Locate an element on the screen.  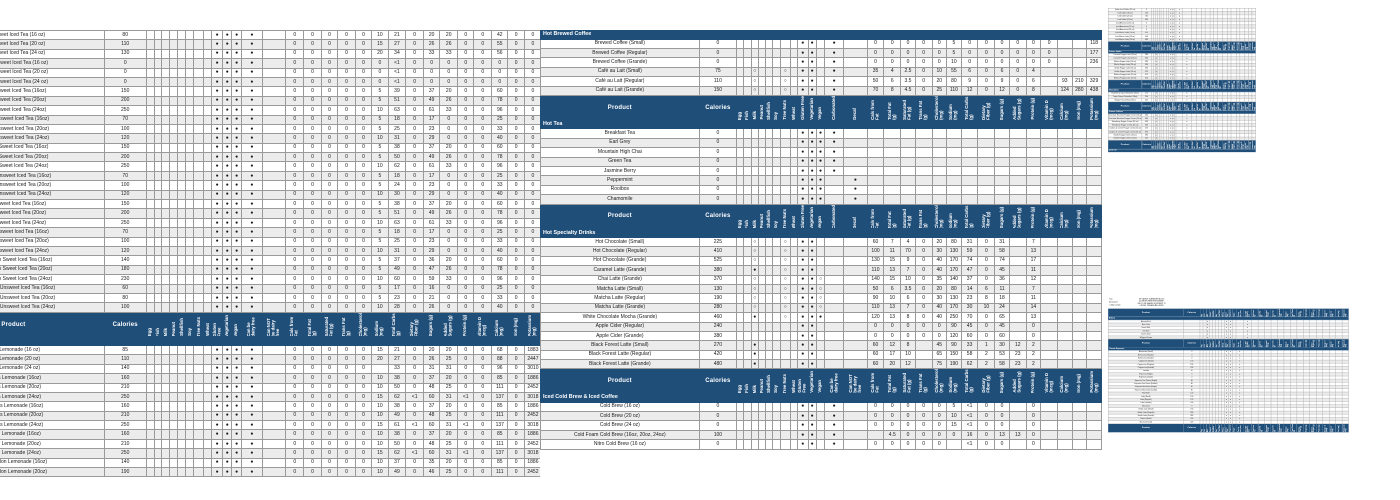
table-row: Latte (Small) 120 ● ● ● is located at coordinates (1228, 396).